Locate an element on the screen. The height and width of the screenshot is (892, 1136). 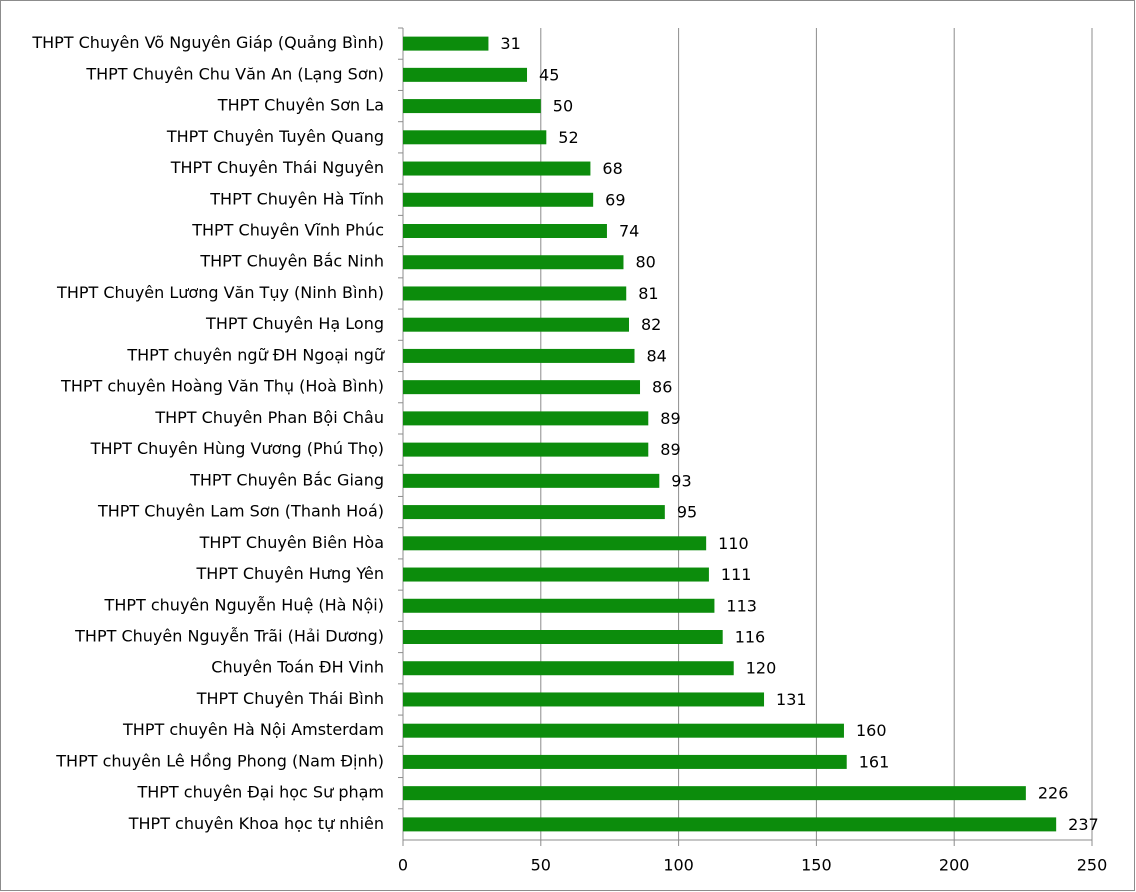
value-label: 86 is located at coordinates (662, 387).